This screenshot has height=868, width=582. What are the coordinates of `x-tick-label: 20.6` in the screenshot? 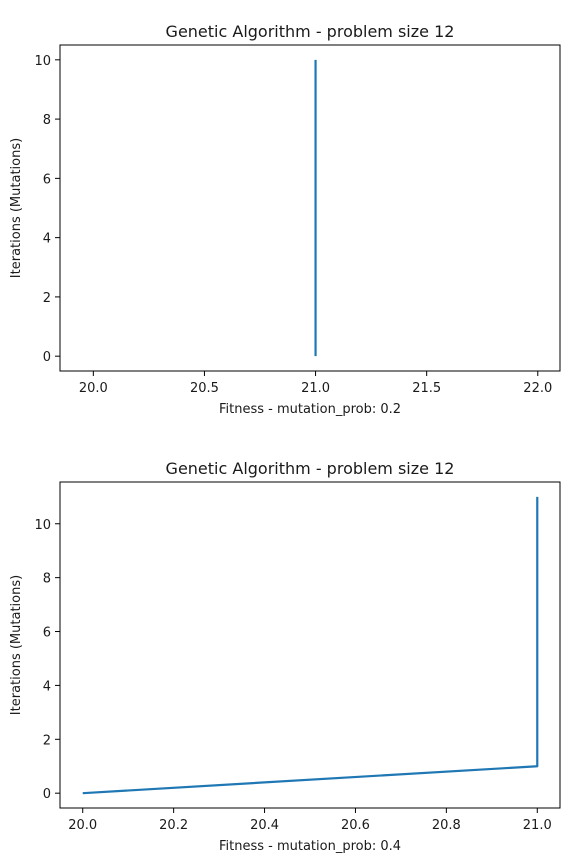 It's located at (355, 825).